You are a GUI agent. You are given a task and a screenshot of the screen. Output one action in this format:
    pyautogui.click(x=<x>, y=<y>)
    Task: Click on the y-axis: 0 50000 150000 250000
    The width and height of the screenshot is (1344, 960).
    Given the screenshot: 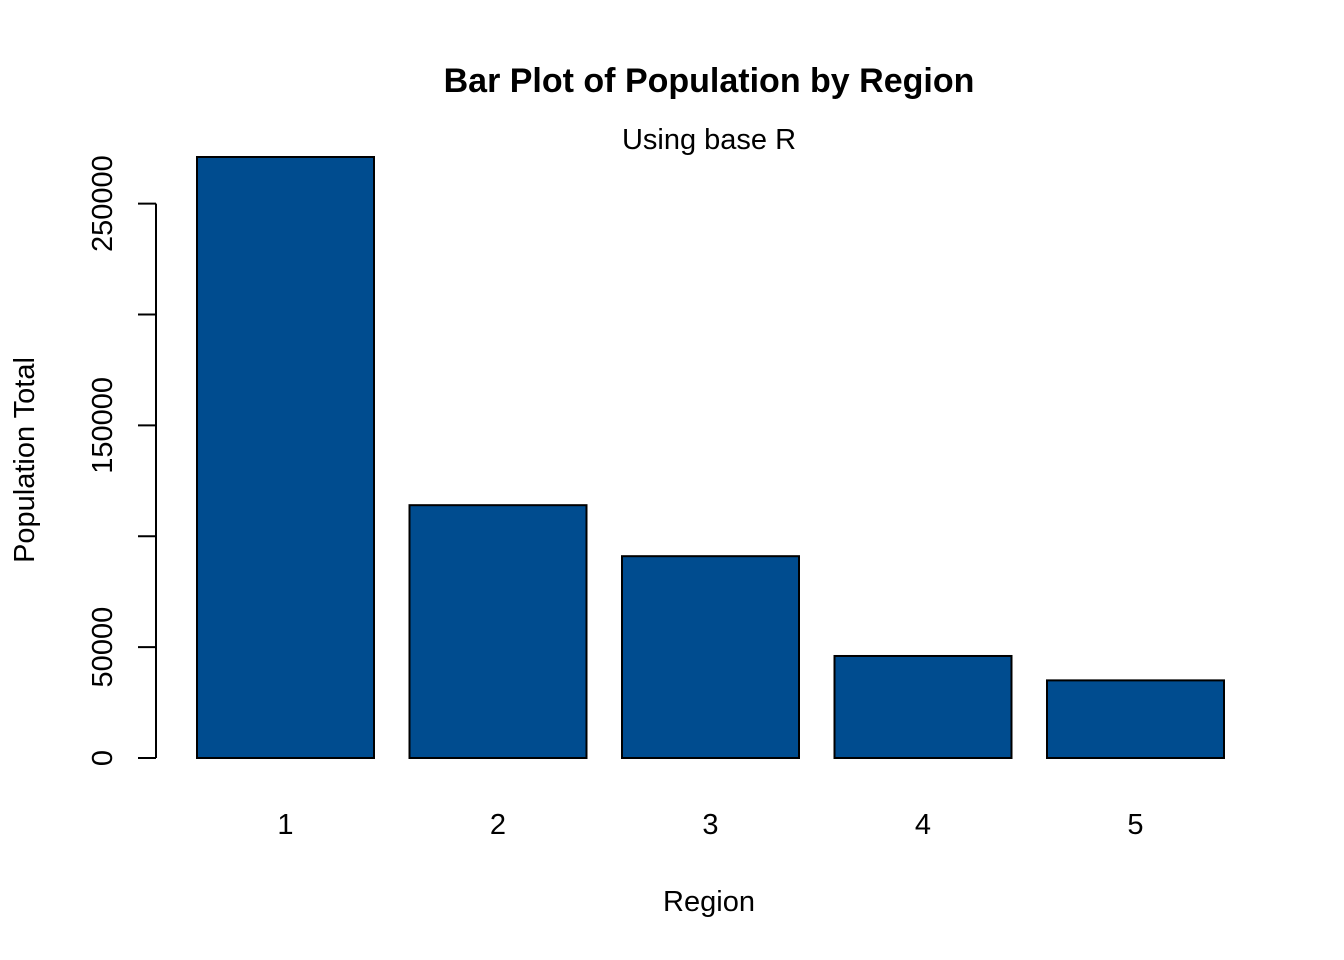 What is the action you would take?
    pyautogui.click(x=122, y=460)
    